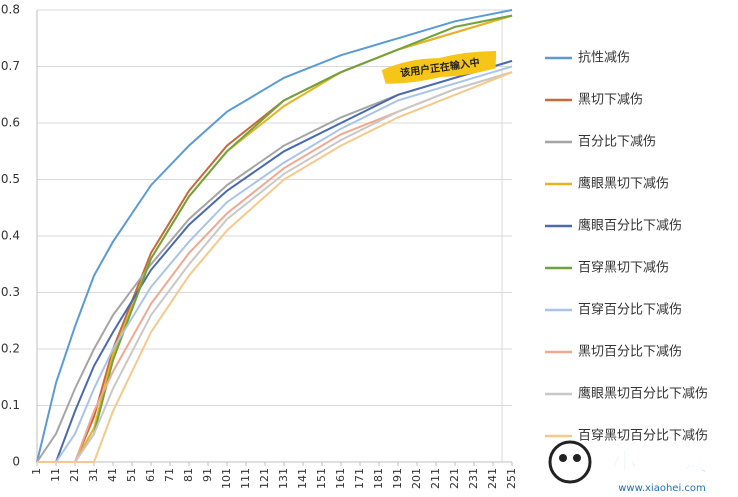 Image resolution: width=738 pixels, height=497 pixels. I want to click on x-tick-label: 221, so click(454, 478).